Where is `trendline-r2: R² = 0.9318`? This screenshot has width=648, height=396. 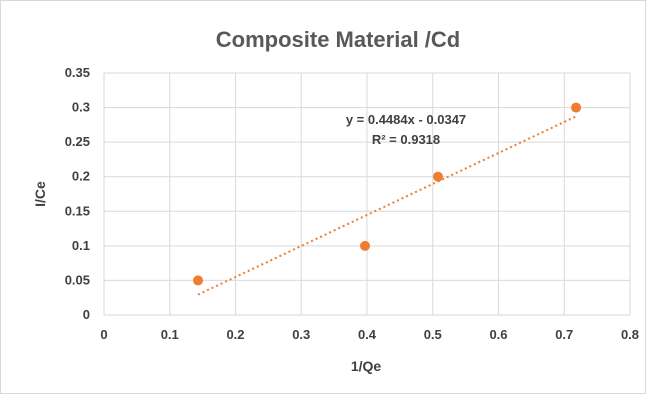 trendline-r2: R² = 0.9318 is located at coordinates (406, 139).